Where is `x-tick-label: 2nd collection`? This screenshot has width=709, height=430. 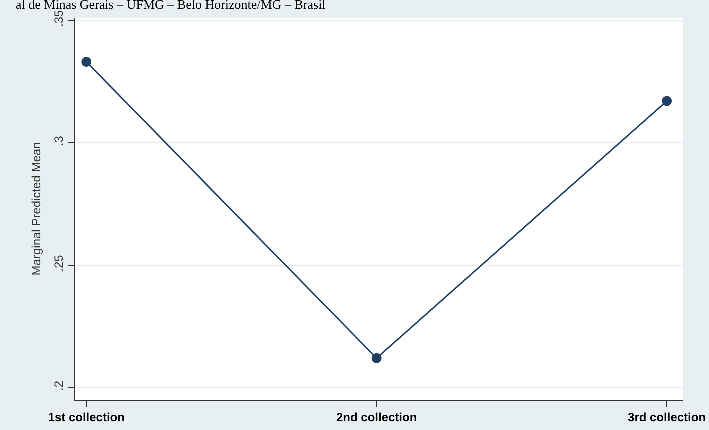 x-tick-label: 2nd collection is located at coordinates (377, 417).